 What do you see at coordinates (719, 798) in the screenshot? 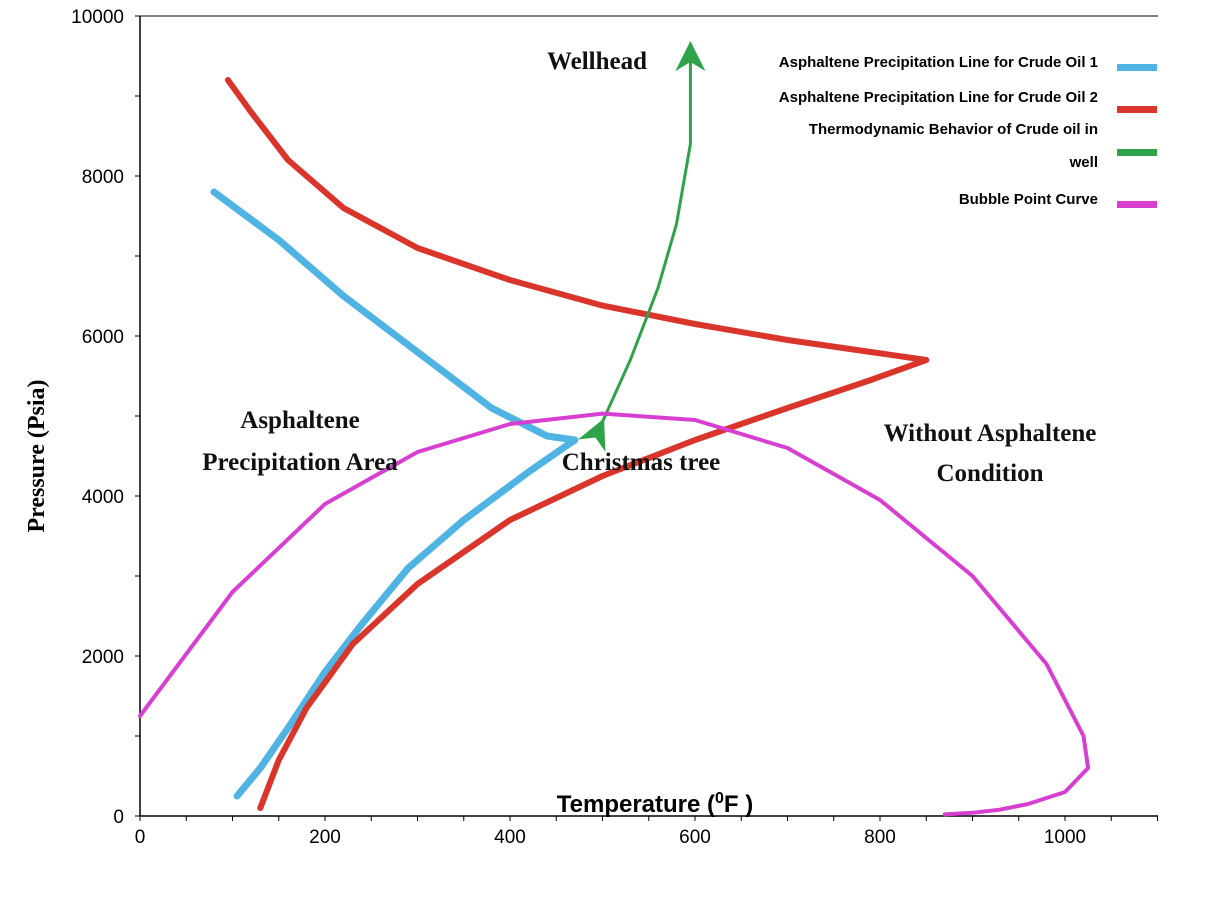
I see `x-axis-title-superscript: 0` at bounding box center [719, 798].